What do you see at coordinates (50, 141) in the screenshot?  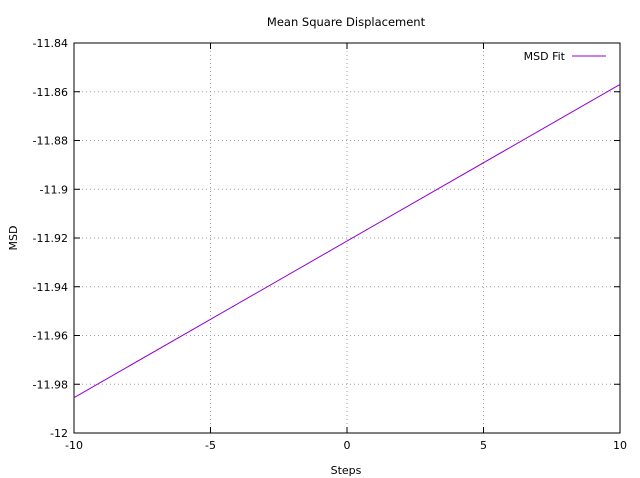 I see `y-tick-label: -11.88` at bounding box center [50, 141].